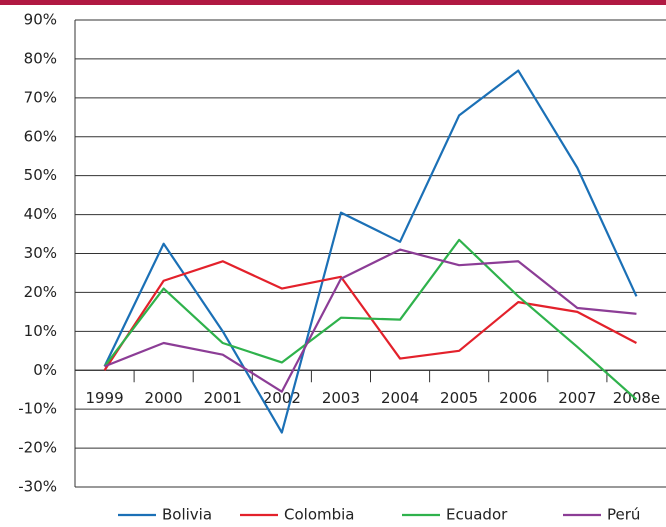 Image resolution: width=666 pixels, height=527 pixels. Describe the element at coordinates (477, 515) in the screenshot. I see `legend-label: Ecuador` at that location.